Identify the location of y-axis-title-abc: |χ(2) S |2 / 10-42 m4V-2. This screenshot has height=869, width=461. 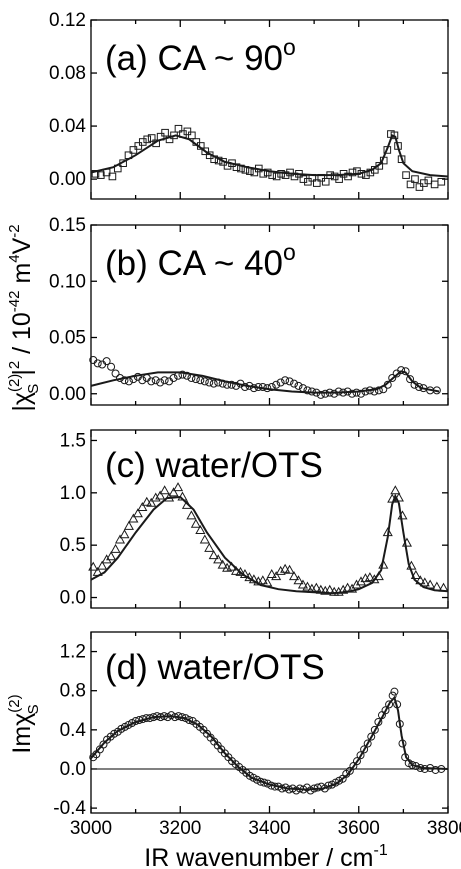
(24, 317).